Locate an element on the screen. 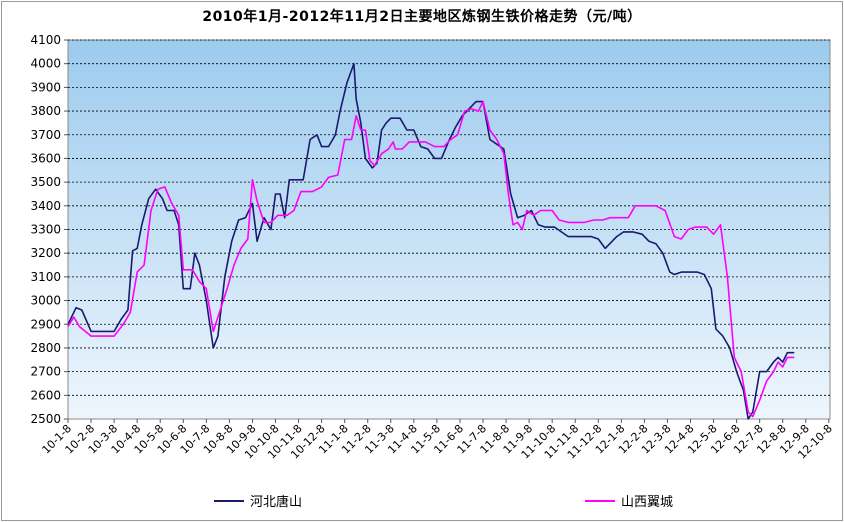  y-tick-label: 3800 is located at coordinates (45, 111).